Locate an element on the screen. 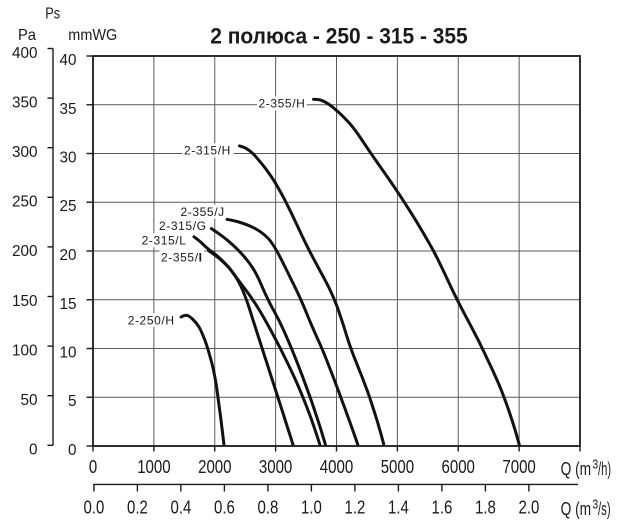  svg-text: 0.0 is located at coordinates (94, 507).